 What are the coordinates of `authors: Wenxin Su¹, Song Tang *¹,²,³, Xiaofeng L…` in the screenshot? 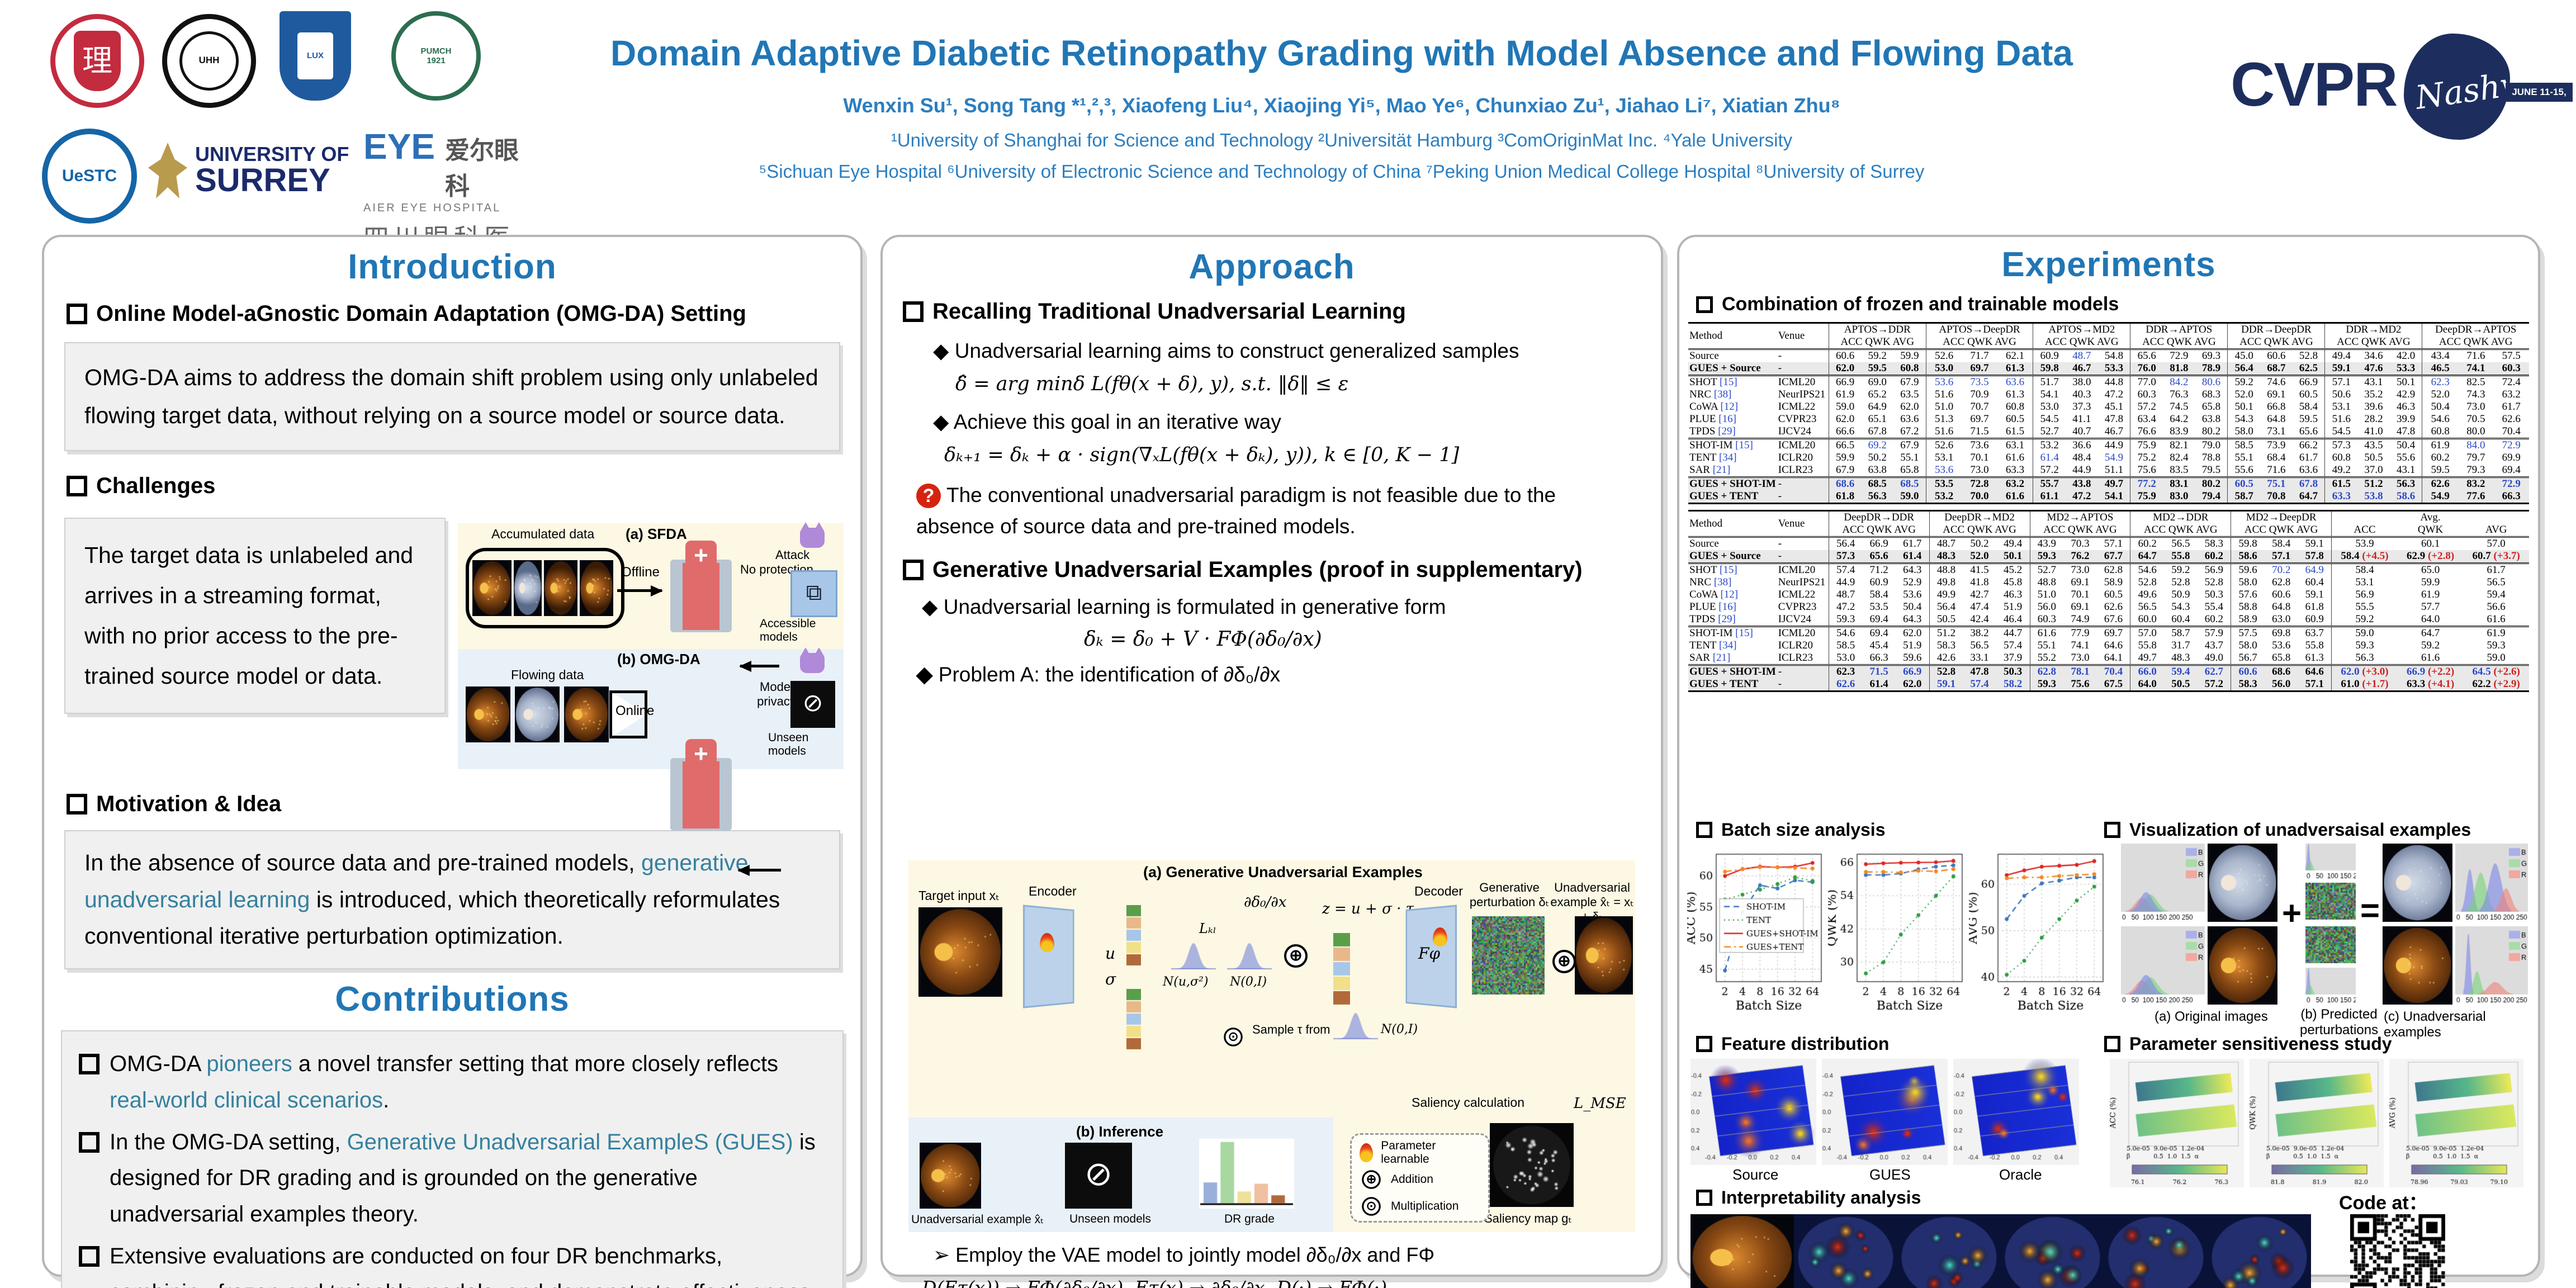 It's located at (1341, 105).